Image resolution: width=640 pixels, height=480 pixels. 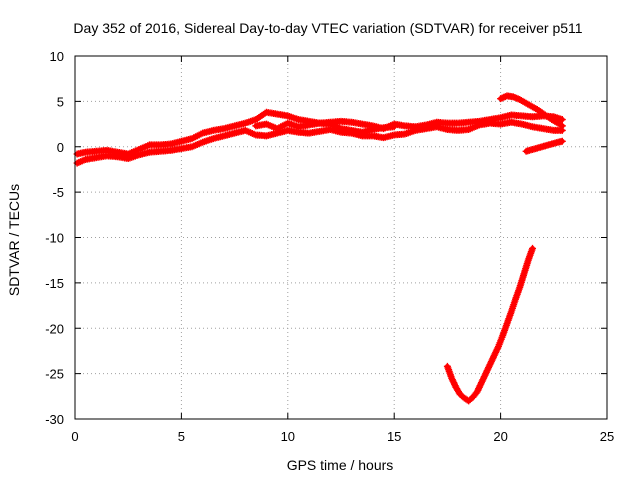 What do you see at coordinates (54, 283) in the screenshot?
I see `y-tick-label: -15` at bounding box center [54, 283].